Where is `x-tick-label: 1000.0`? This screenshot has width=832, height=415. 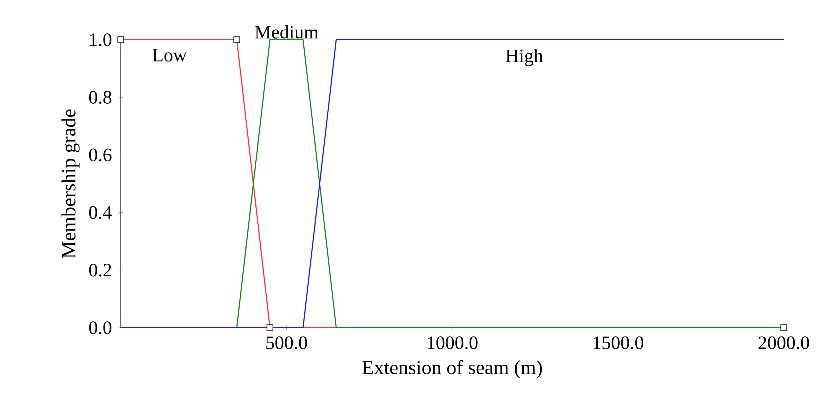
x-tick-label: 1000.0 is located at coordinates (453, 343).